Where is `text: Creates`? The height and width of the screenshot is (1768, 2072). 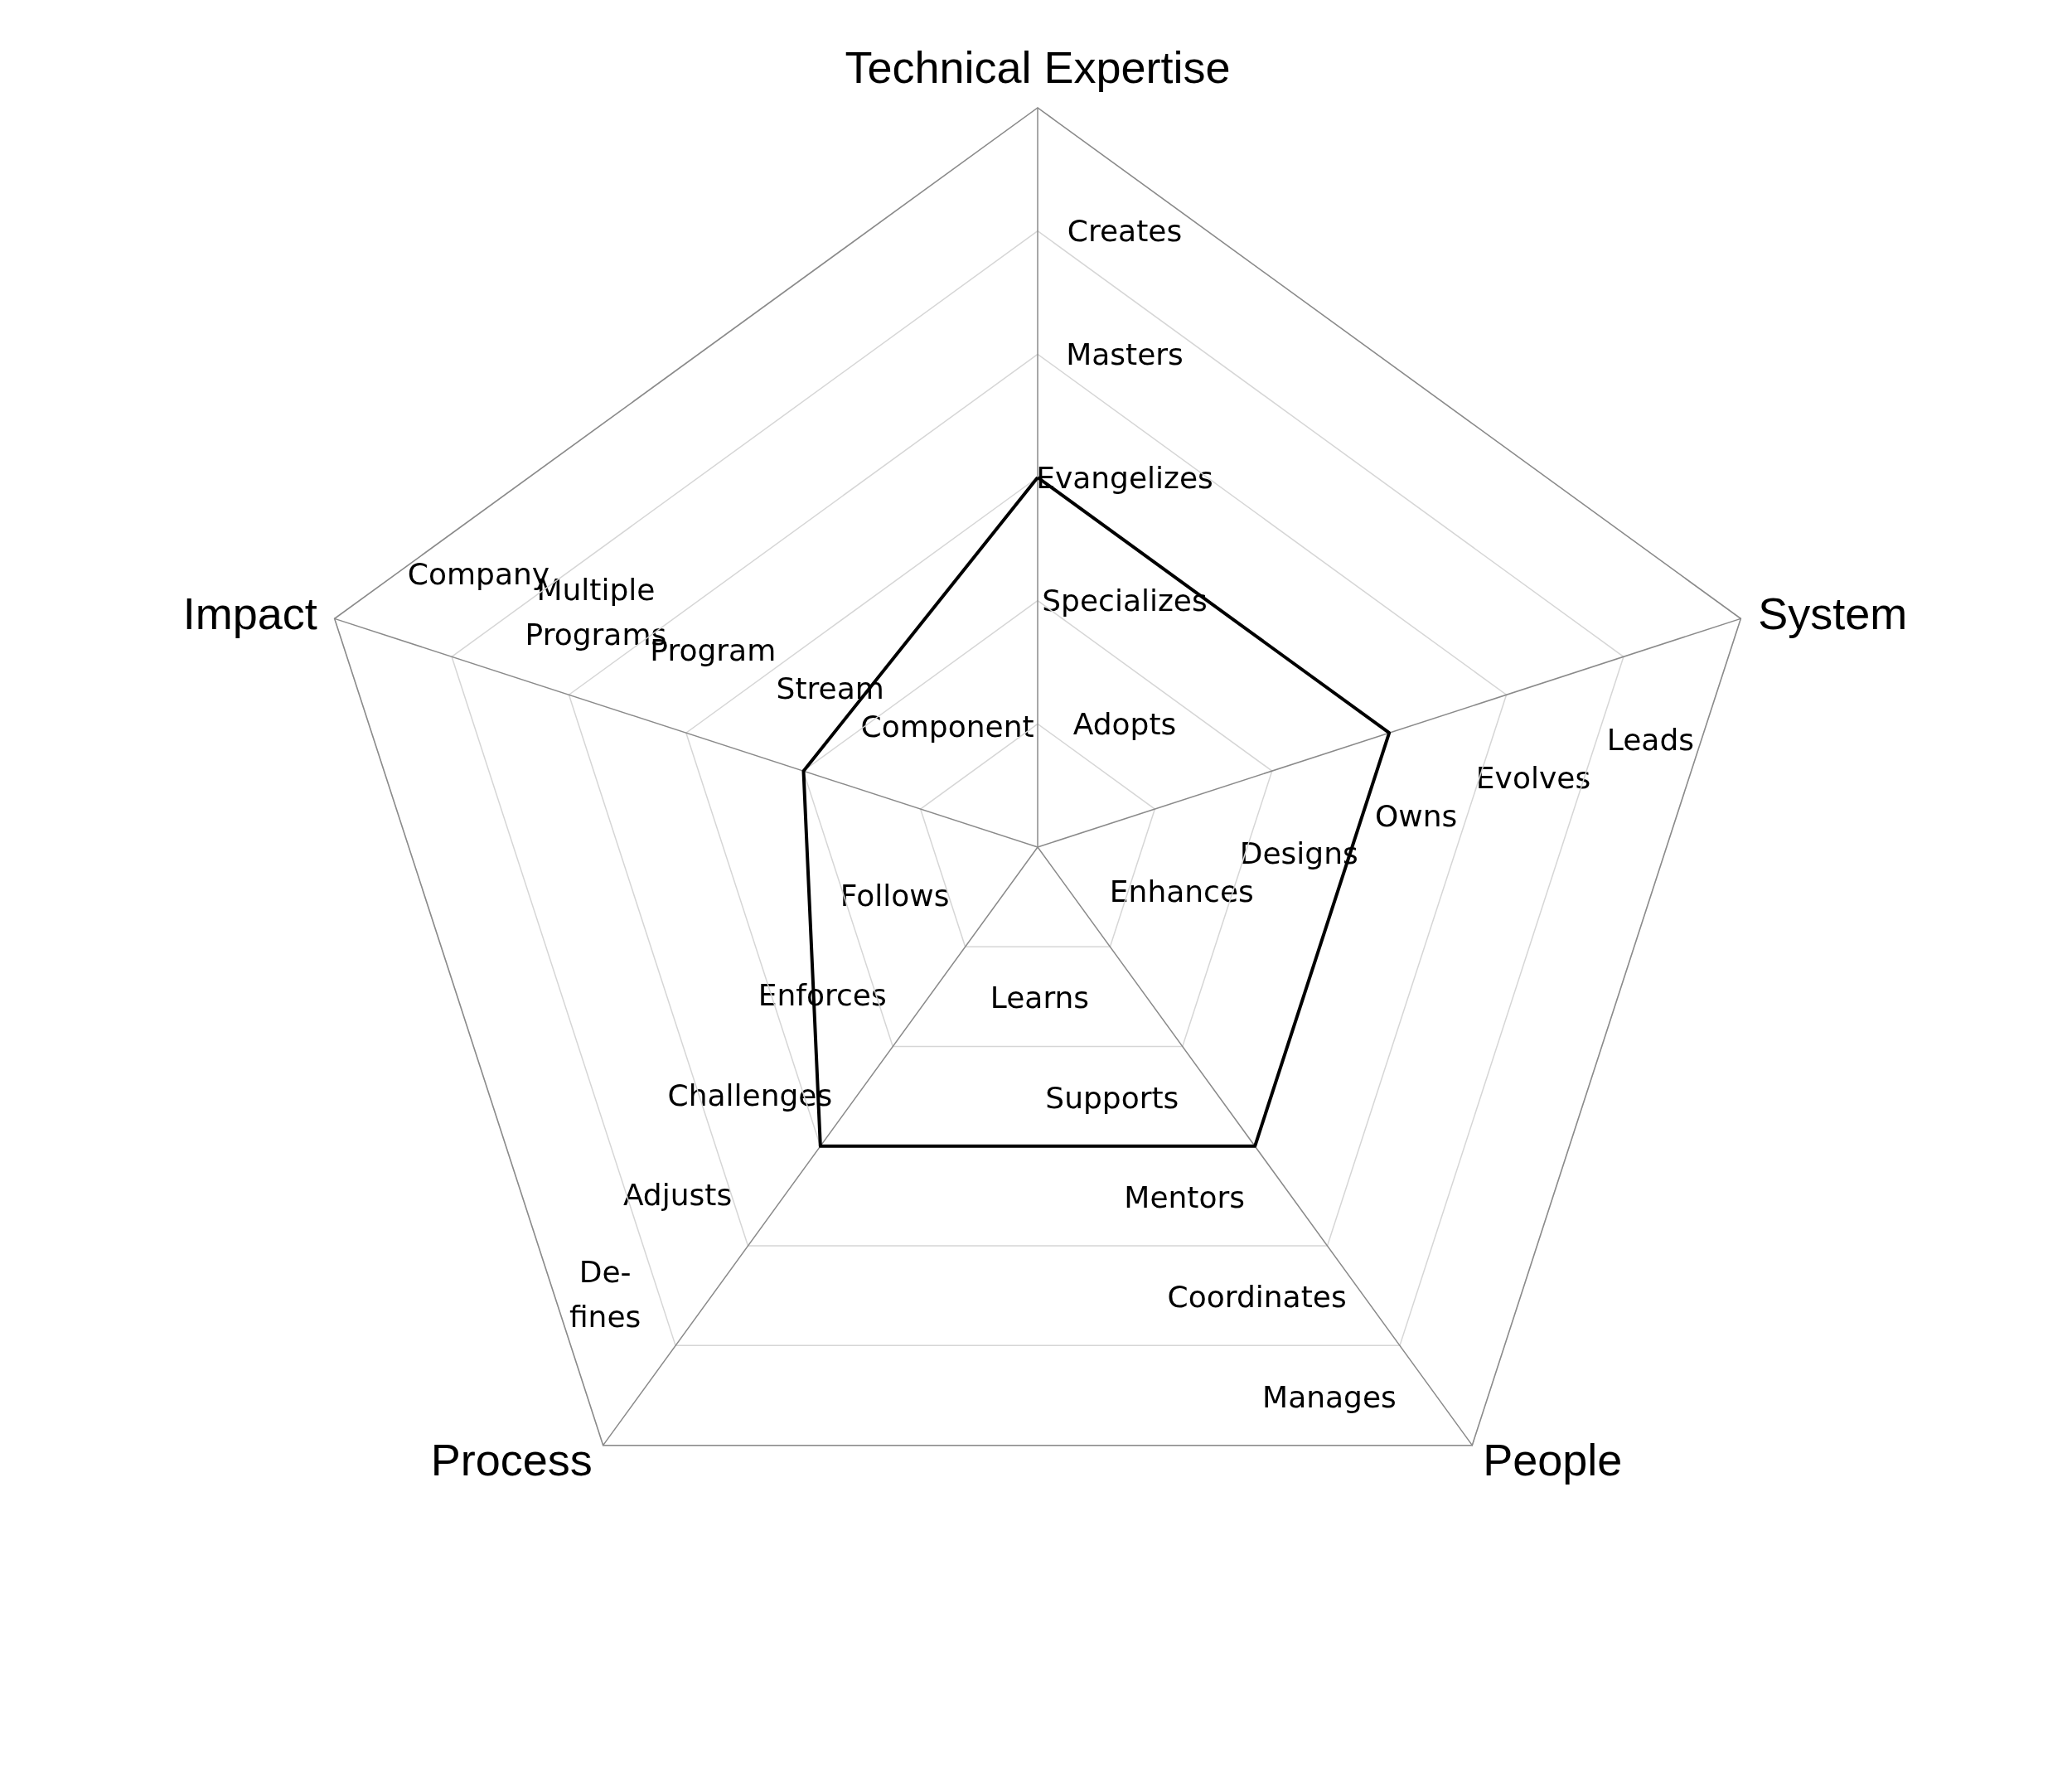 text: Creates is located at coordinates (1125, 231).